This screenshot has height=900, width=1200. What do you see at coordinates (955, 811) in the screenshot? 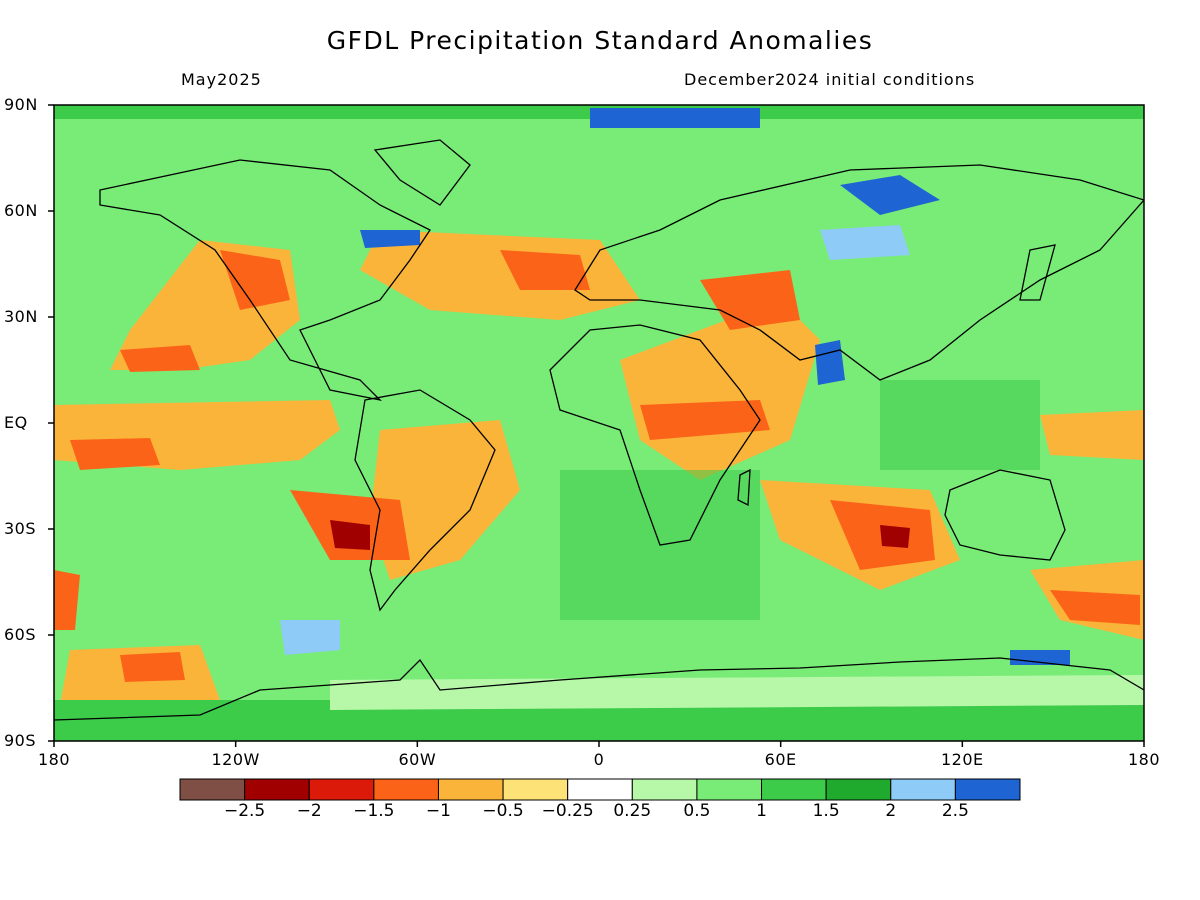
I see `colorbar-label: 2.5` at bounding box center [955, 811].